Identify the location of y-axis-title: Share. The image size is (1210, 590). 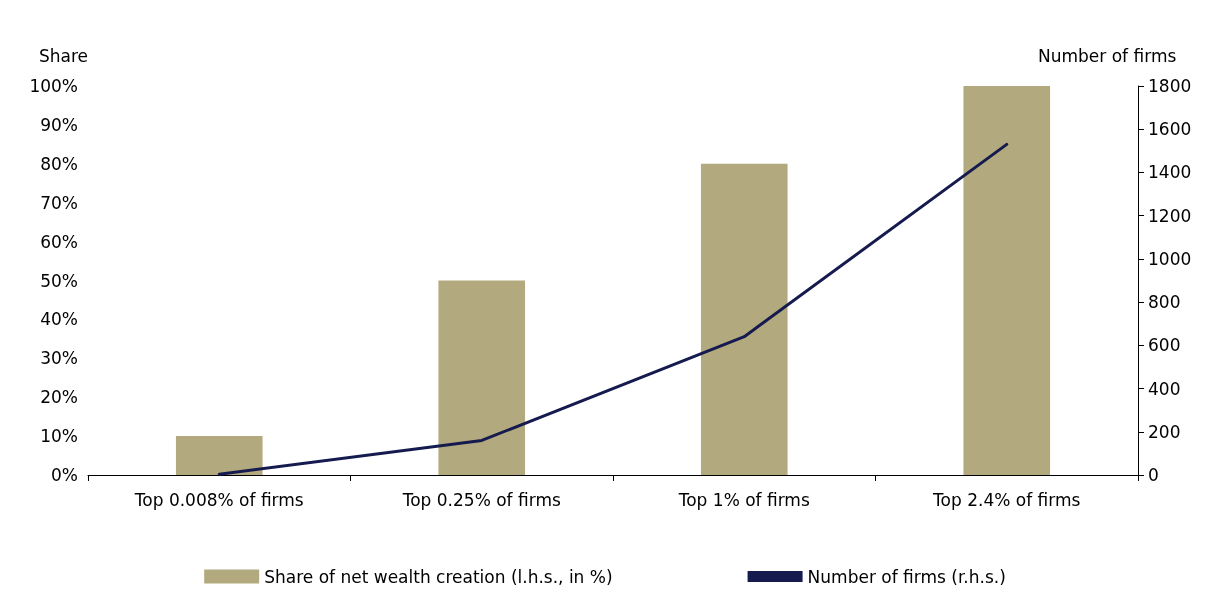
(63, 55).